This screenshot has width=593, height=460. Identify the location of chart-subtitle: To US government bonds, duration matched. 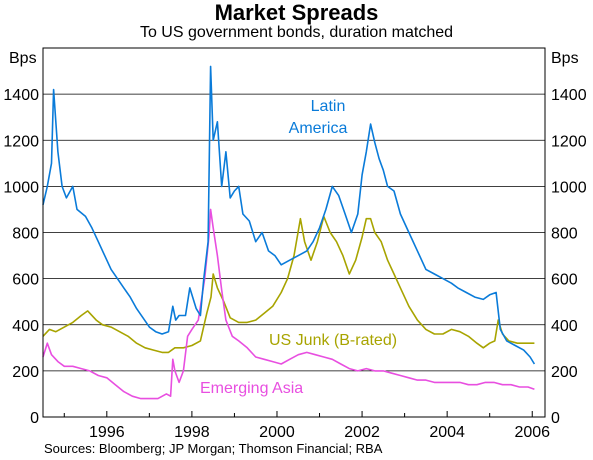
(296, 32).